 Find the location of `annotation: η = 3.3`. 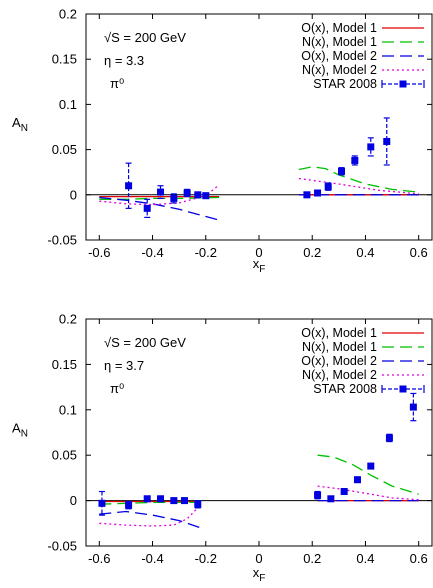

annotation: η = 3.3 is located at coordinates (124, 60).